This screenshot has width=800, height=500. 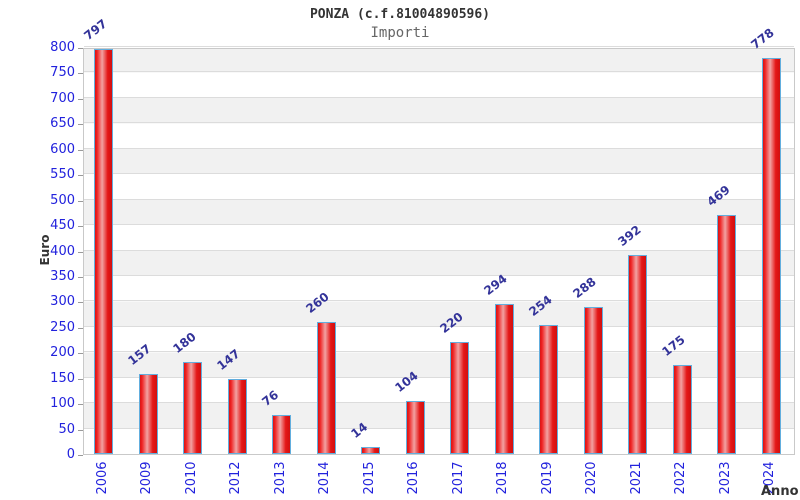 What do you see at coordinates (503, 478) in the screenshot?
I see `x-tick-label: 2018` at bounding box center [503, 478].